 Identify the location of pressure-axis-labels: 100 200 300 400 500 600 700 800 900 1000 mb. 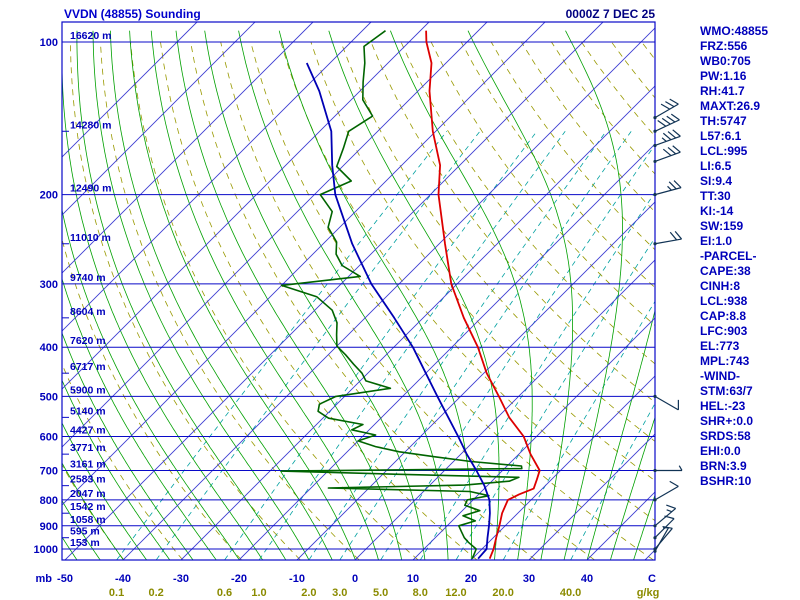
(46, 311).